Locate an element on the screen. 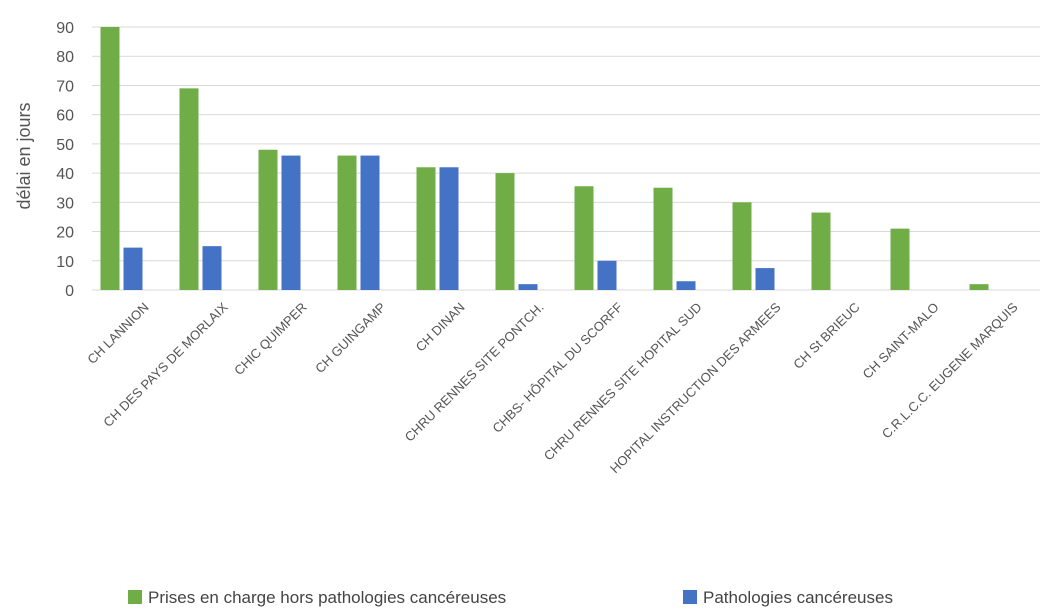 Image resolution: width=1054 pixels, height=615 pixels. x-category-label: CHRU RENNES SITE HOPITAL SUD is located at coordinates (623, 382).